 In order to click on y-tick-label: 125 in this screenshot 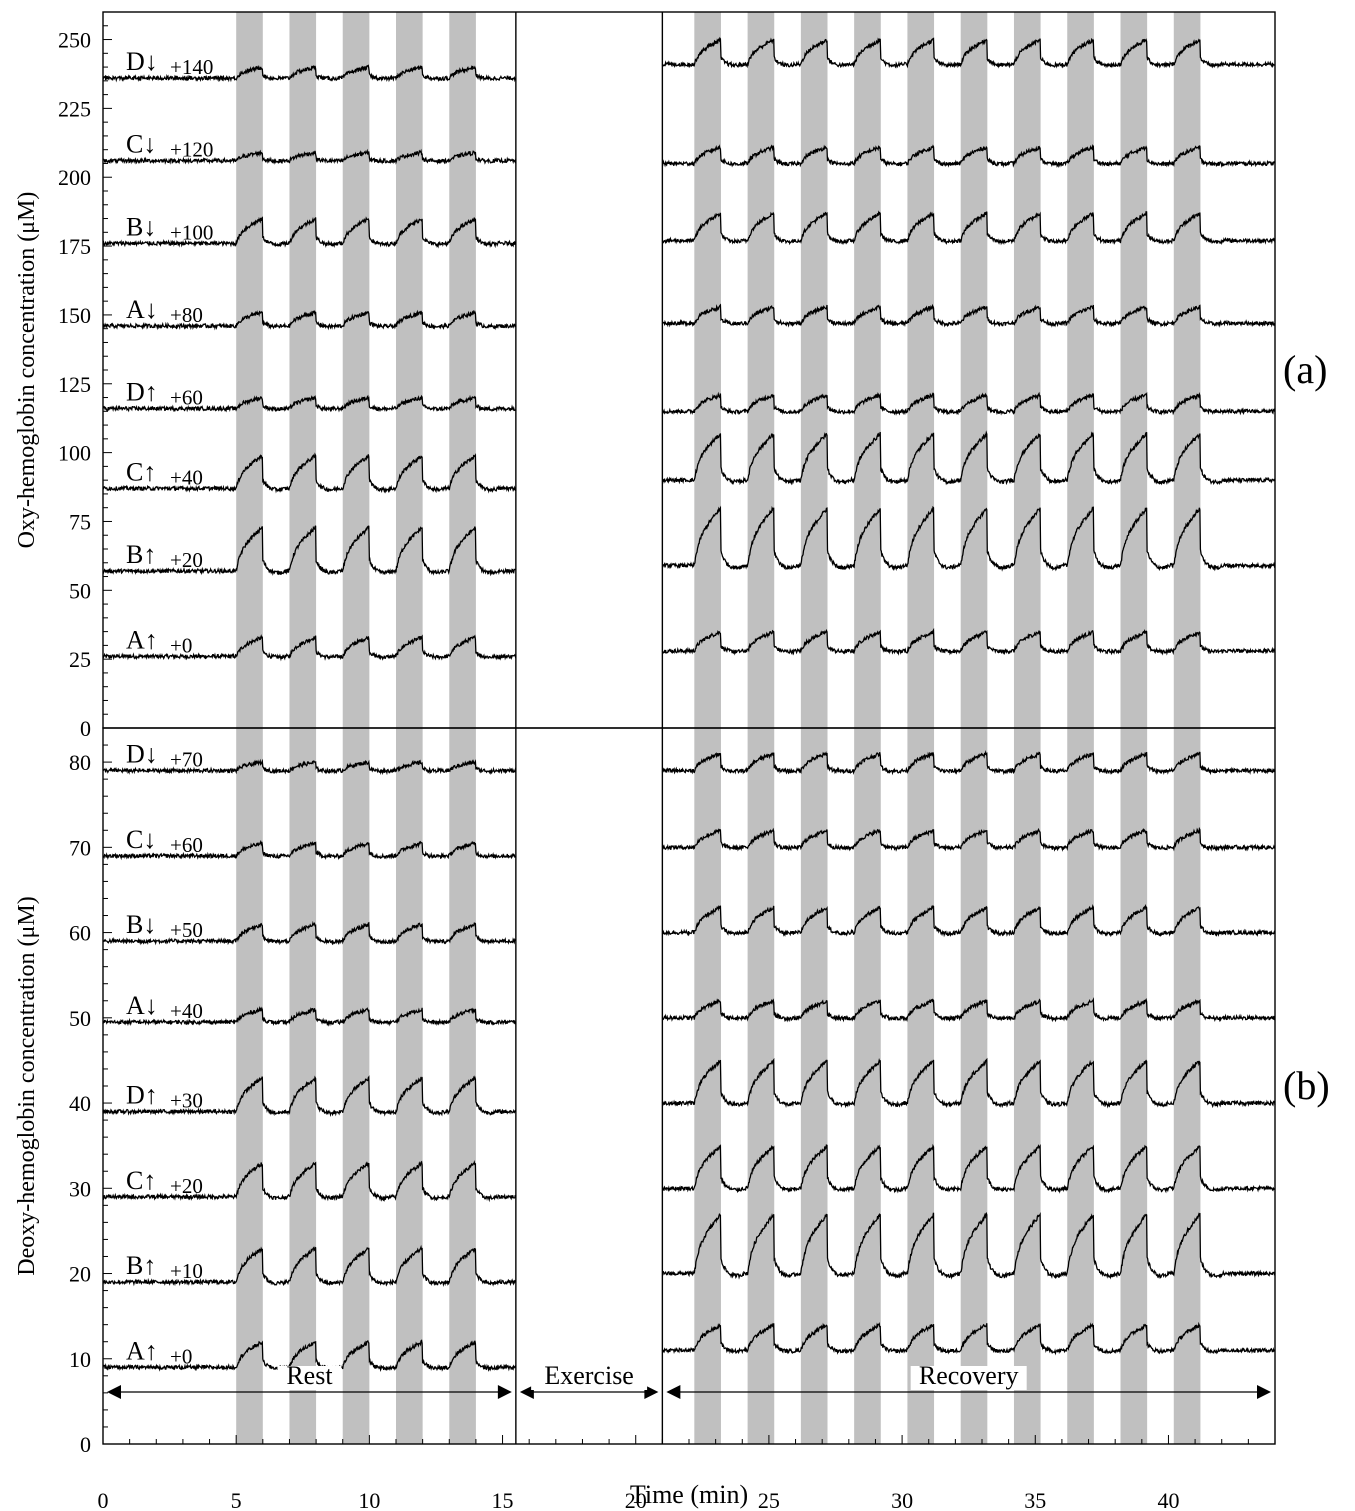, I will do `click(74, 384)`.